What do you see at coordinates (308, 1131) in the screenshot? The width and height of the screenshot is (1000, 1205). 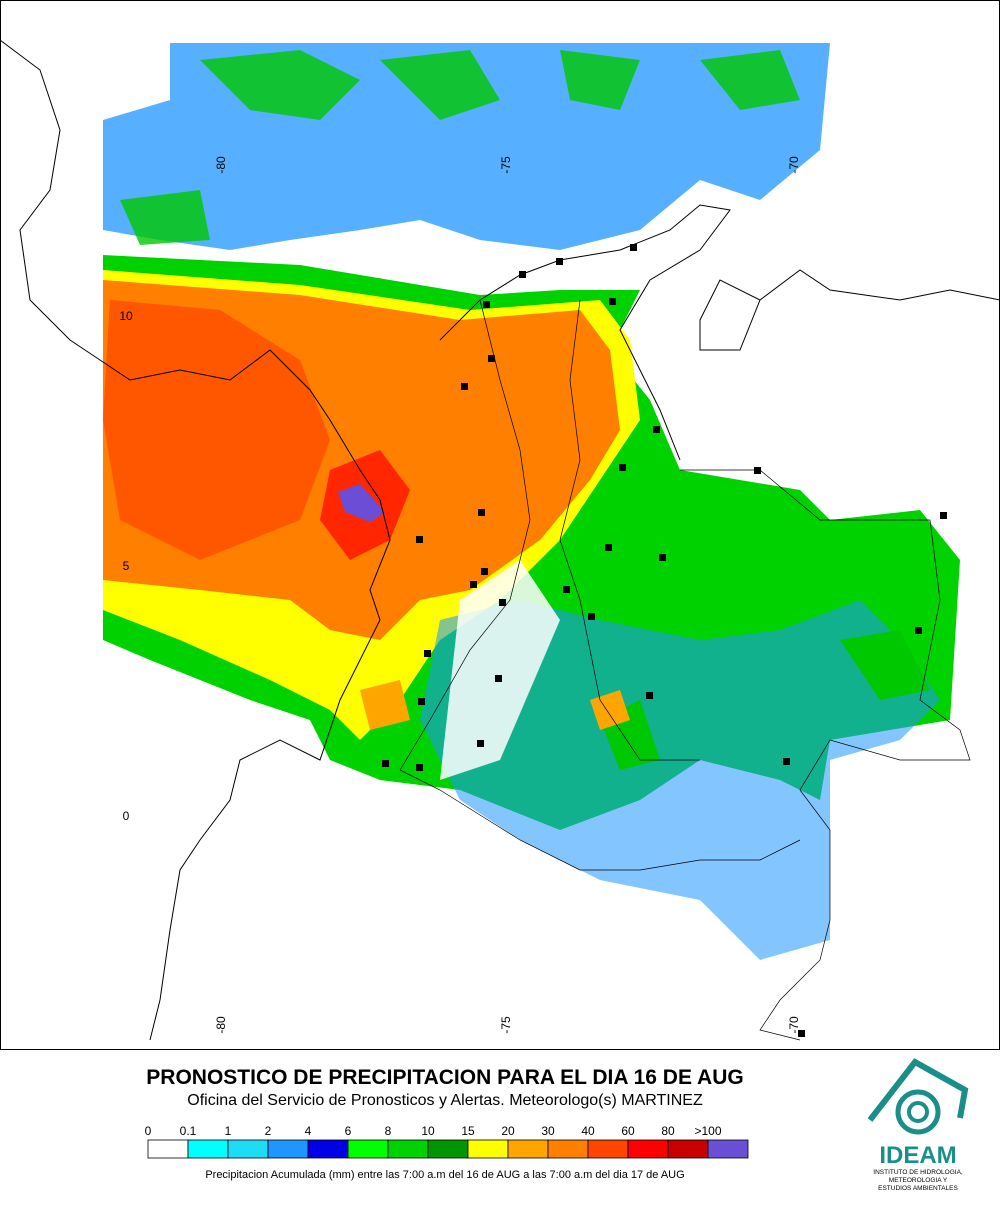 I see `legend-label: 4` at bounding box center [308, 1131].